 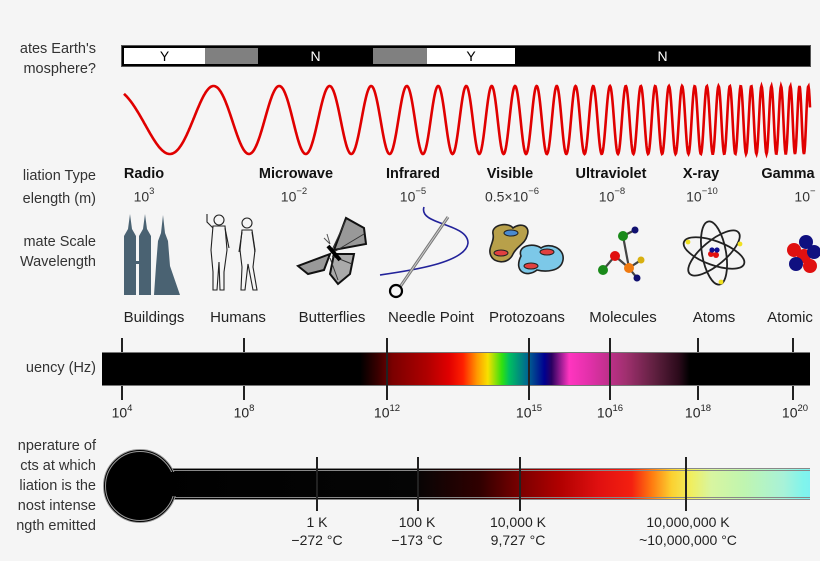 I want to click on band-visible: Visible, so click(x=510, y=174).